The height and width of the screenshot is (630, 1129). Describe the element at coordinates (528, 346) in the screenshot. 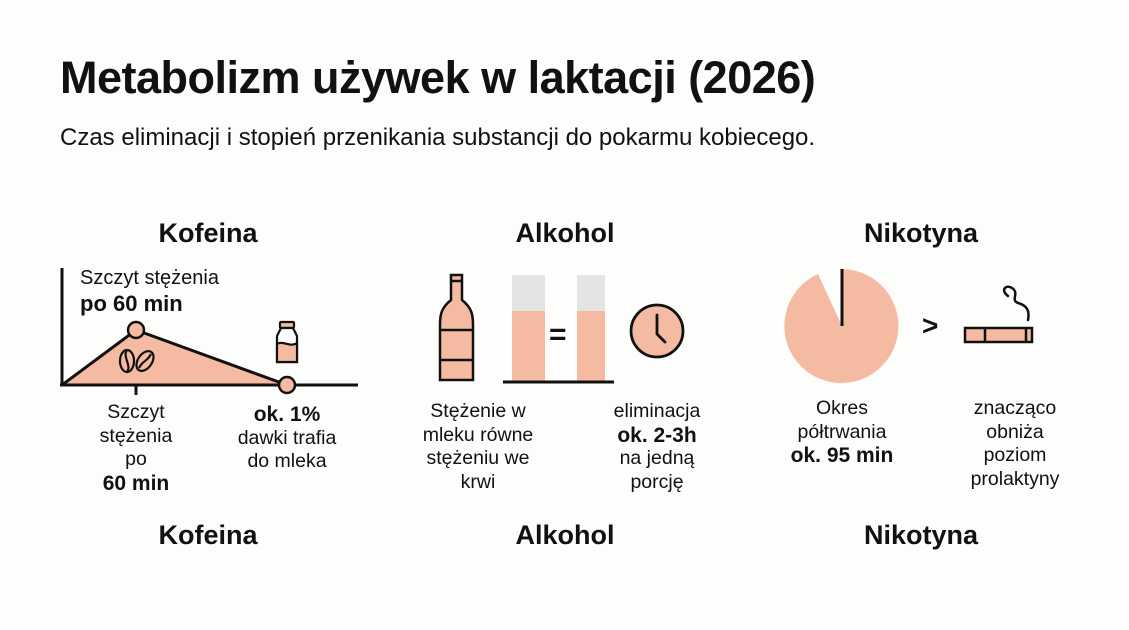

I see `bar-milk` at that location.